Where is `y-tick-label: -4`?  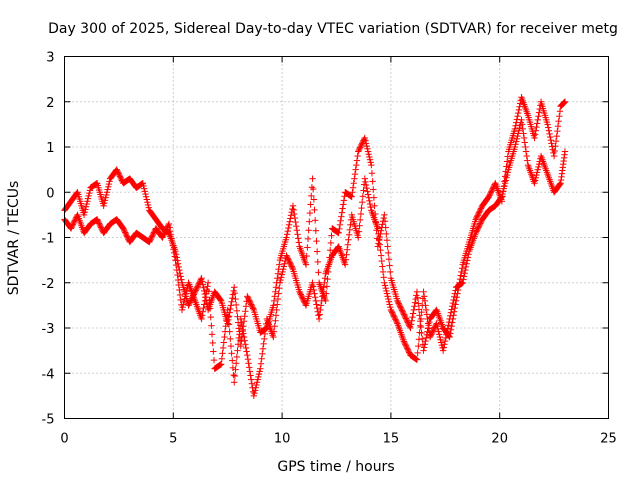
y-tick-label: -4 is located at coordinates (48, 374).